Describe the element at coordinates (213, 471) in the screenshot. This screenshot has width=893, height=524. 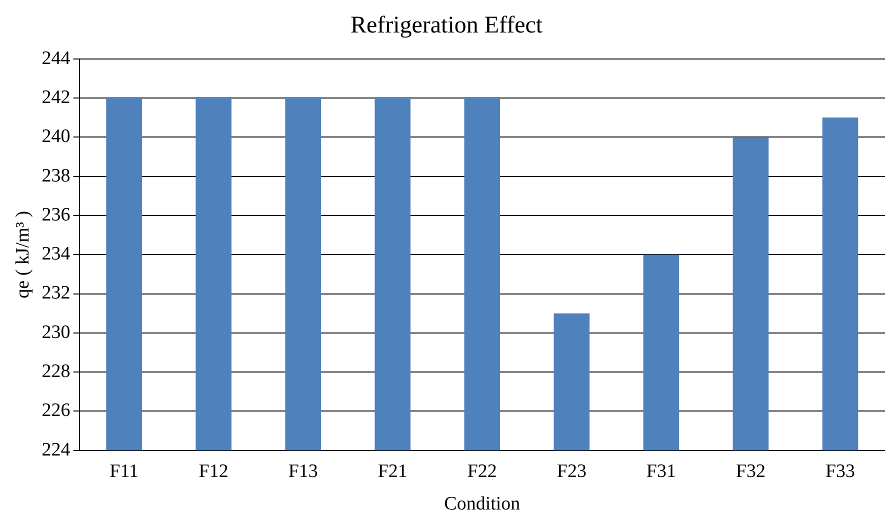
I see `x-tick-label: F12` at that location.